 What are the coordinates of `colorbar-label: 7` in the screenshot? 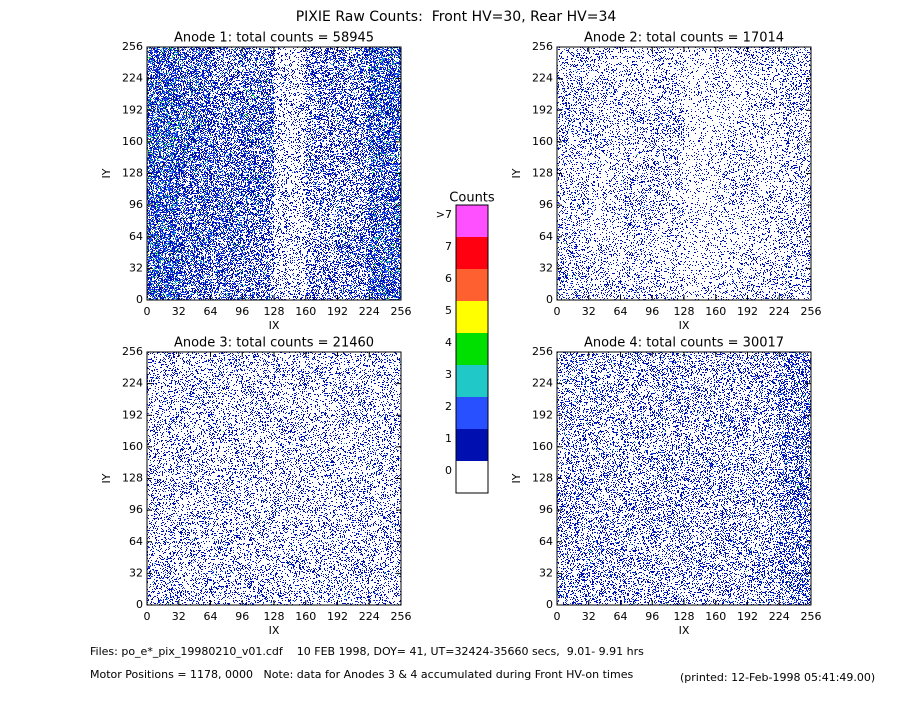 It's located at (448, 246).